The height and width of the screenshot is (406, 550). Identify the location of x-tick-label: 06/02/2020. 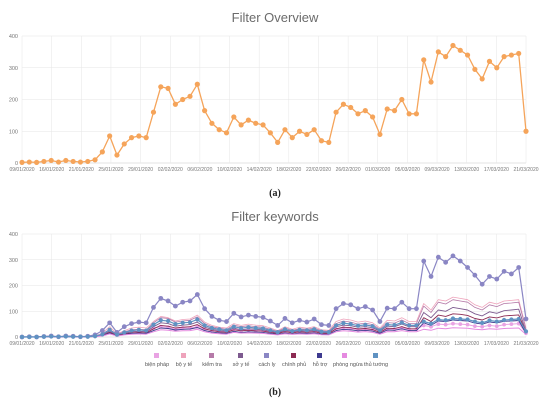
(199, 344).